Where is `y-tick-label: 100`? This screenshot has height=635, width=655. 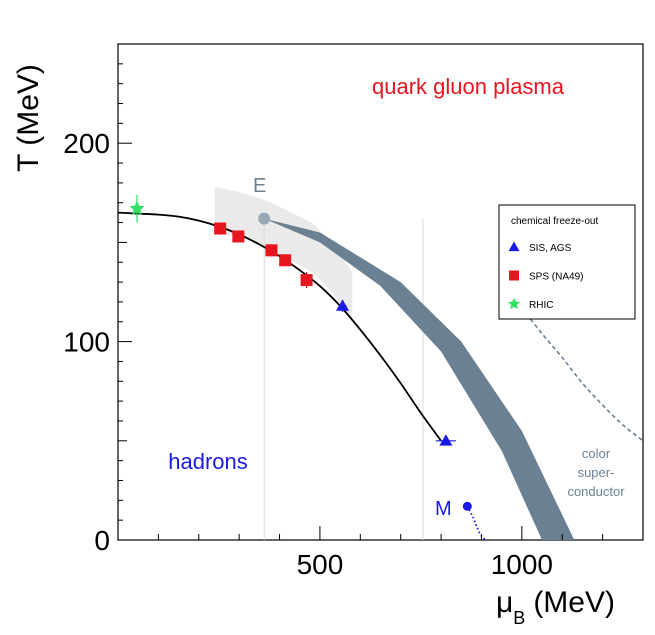 y-tick-label: 100 is located at coordinates (86, 342).